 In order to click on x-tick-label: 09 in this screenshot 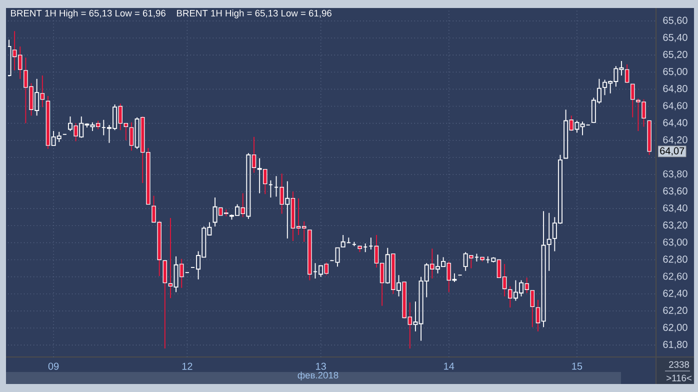, I will do `click(53, 366)`.